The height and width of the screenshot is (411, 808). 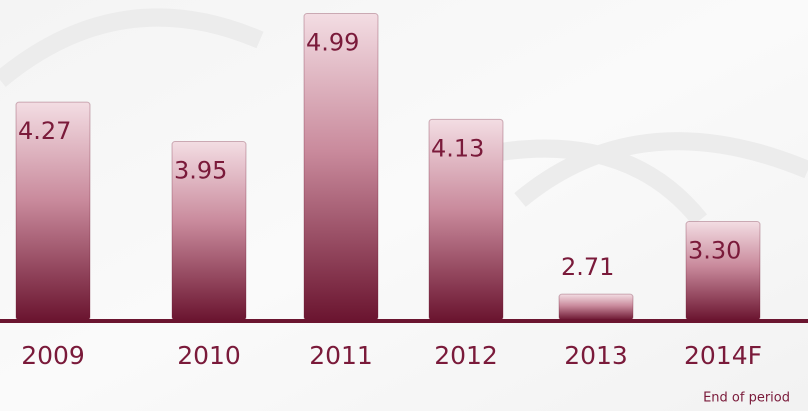 I want to click on x-tick-label: 2013, so click(x=596, y=355).